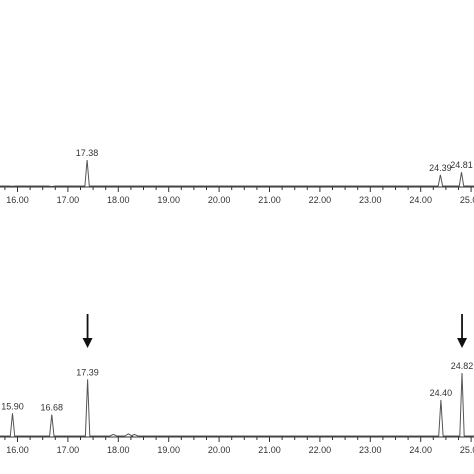  Describe the element at coordinates (52, 408) in the screenshot. I see `peak-label: 16.68` at that location.